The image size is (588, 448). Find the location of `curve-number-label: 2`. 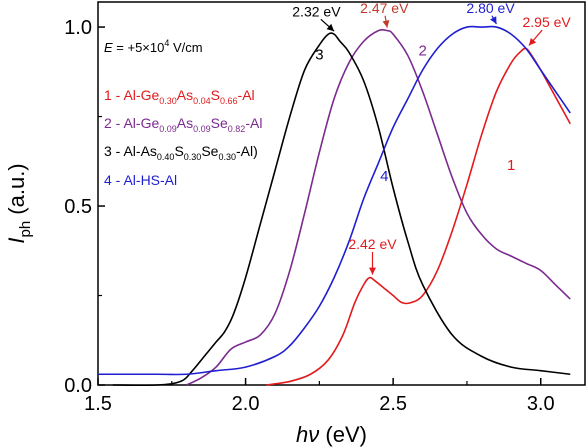

curve-number-label: 2 is located at coordinates (422, 51).